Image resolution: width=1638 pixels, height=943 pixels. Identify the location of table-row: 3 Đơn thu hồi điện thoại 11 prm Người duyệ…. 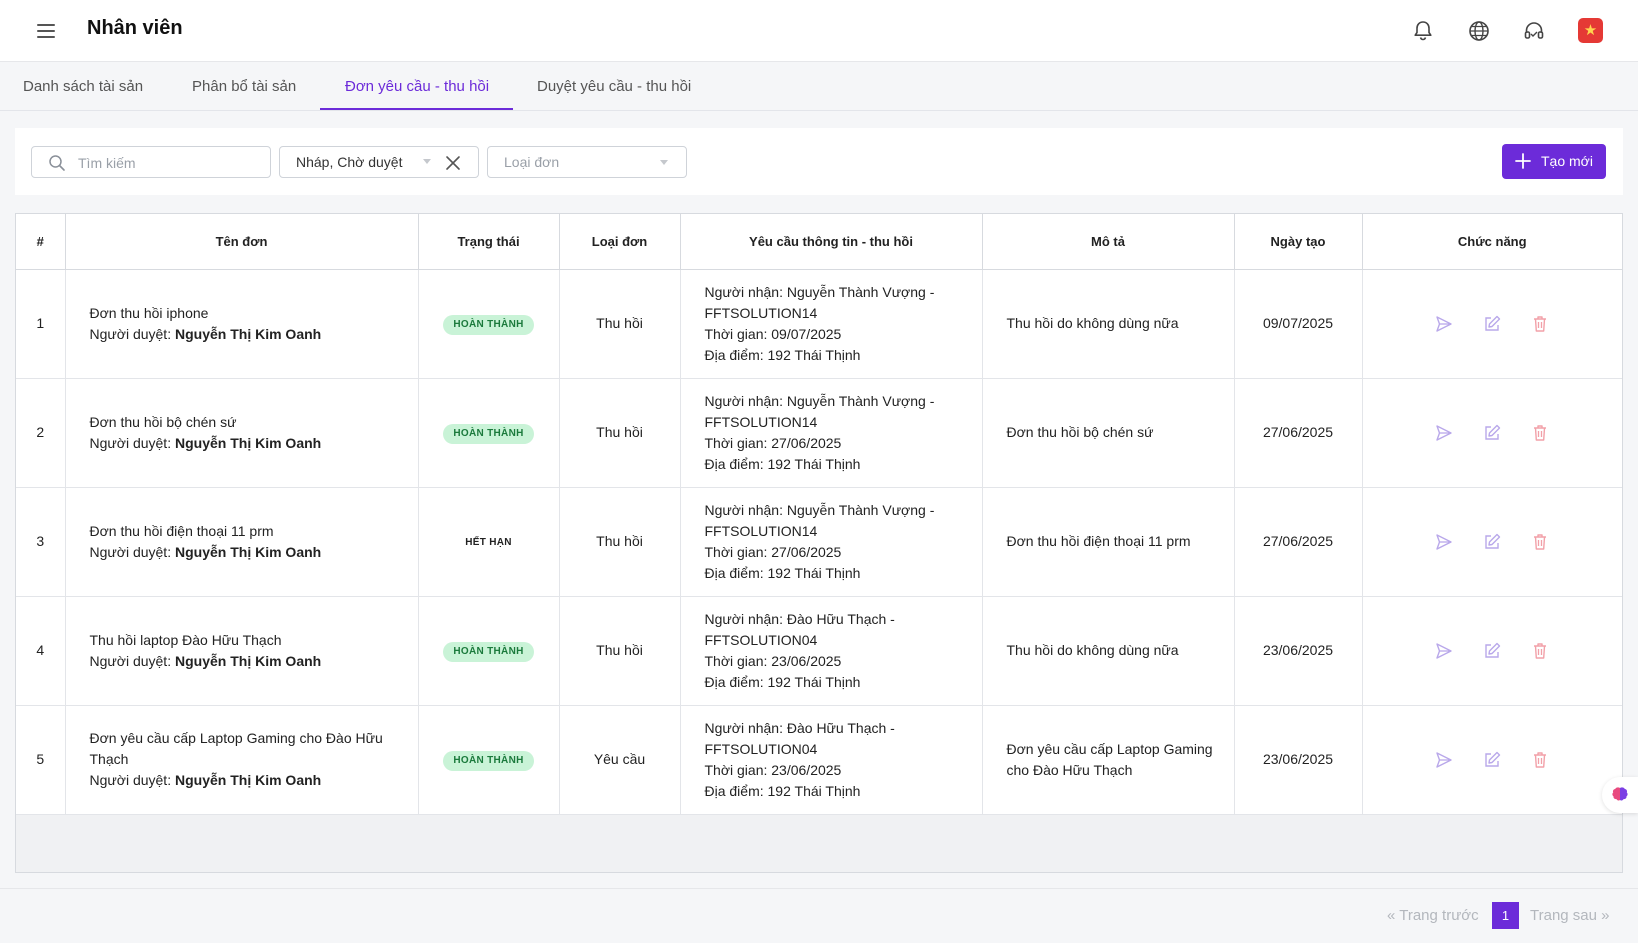
(819, 542).